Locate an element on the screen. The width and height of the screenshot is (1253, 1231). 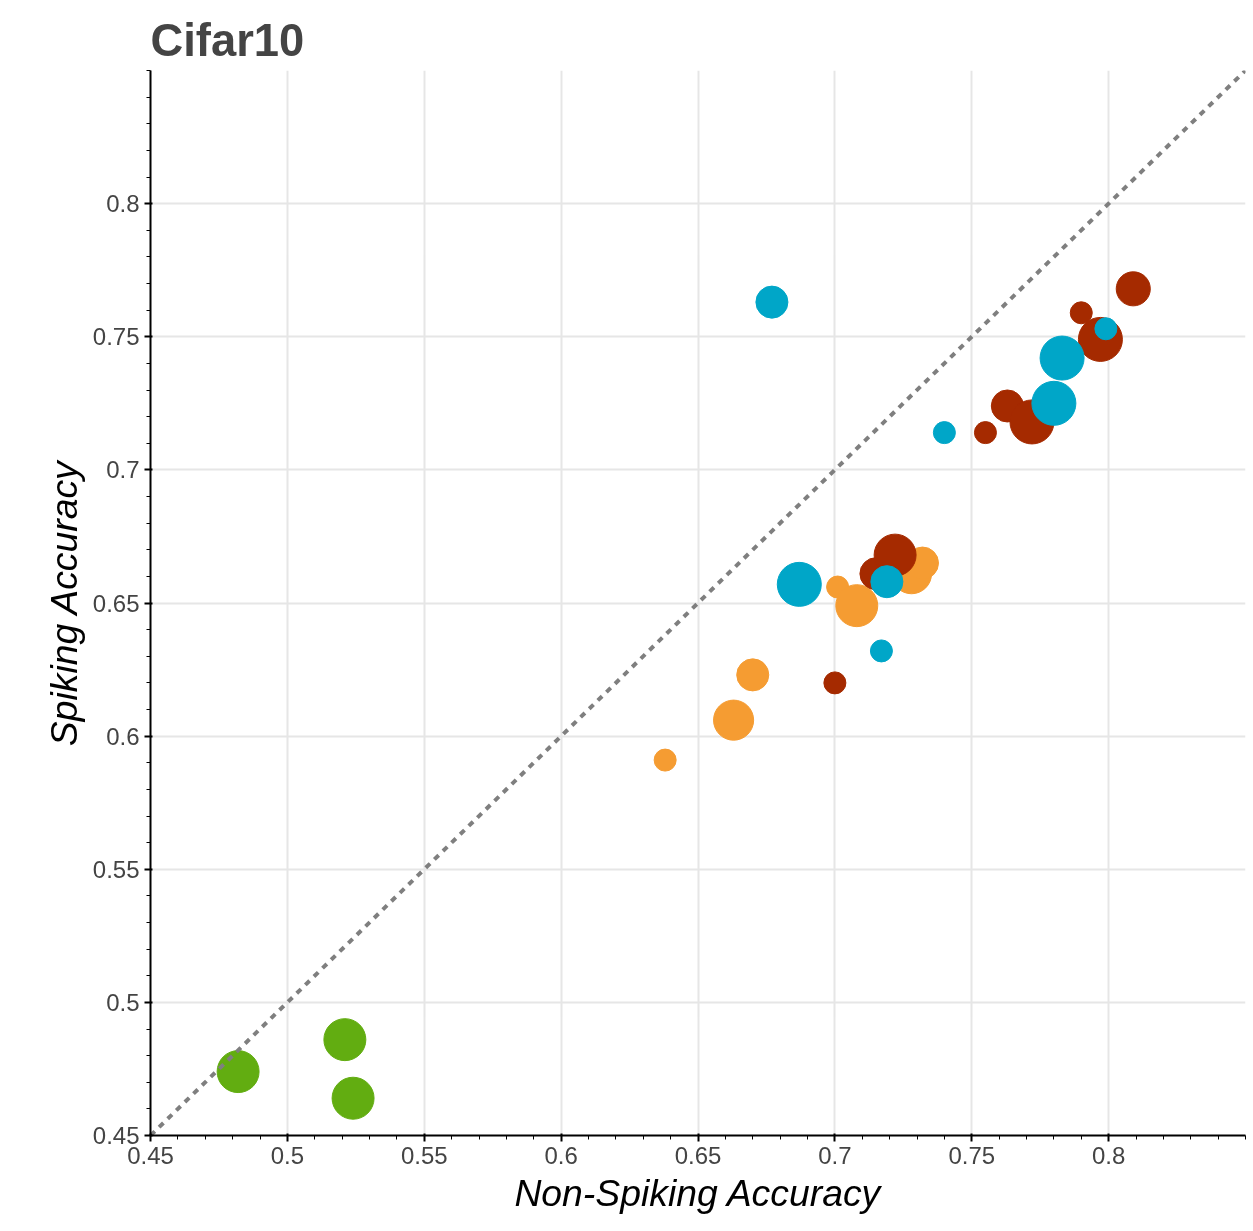
x-tick-label: 0.75 is located at coordinates (972, 1155).